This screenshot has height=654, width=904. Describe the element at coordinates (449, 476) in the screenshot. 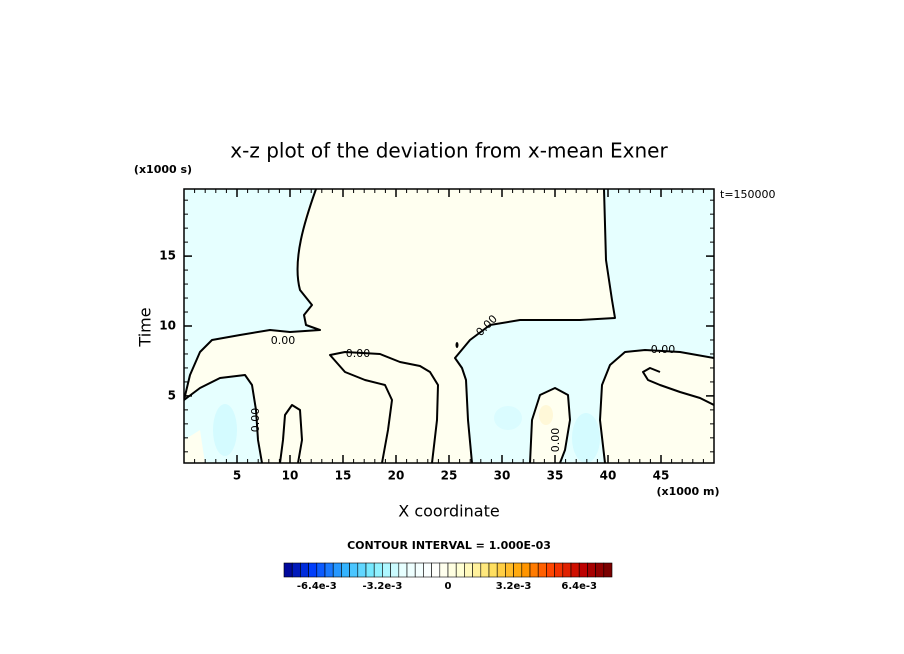

I see `x-tick-label: 25` at that location.